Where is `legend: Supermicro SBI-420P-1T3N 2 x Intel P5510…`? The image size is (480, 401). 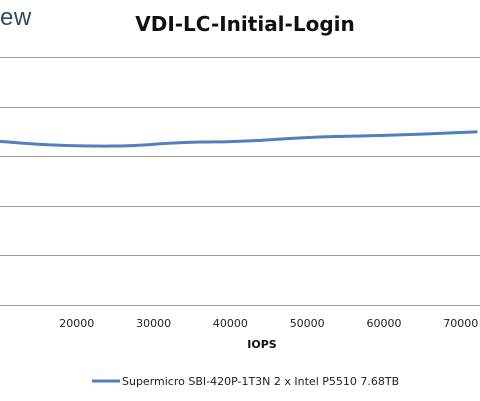 legend: Supermicro SBI-420P-1T3N 2 x Intel P5510… is located at coordinates (245, 381).